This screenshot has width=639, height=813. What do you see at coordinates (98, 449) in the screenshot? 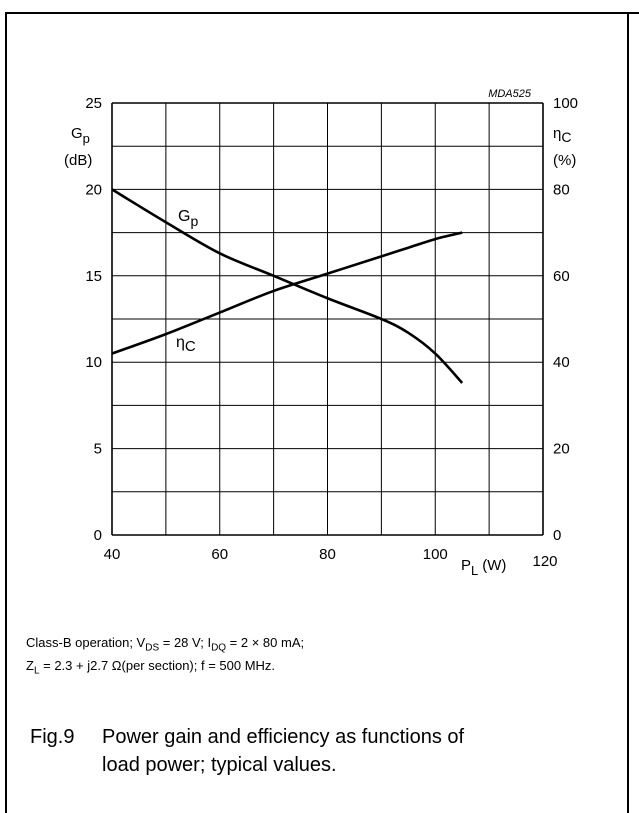
I see `left-axis-tick-label: 5` at bounding box center [98, 449].